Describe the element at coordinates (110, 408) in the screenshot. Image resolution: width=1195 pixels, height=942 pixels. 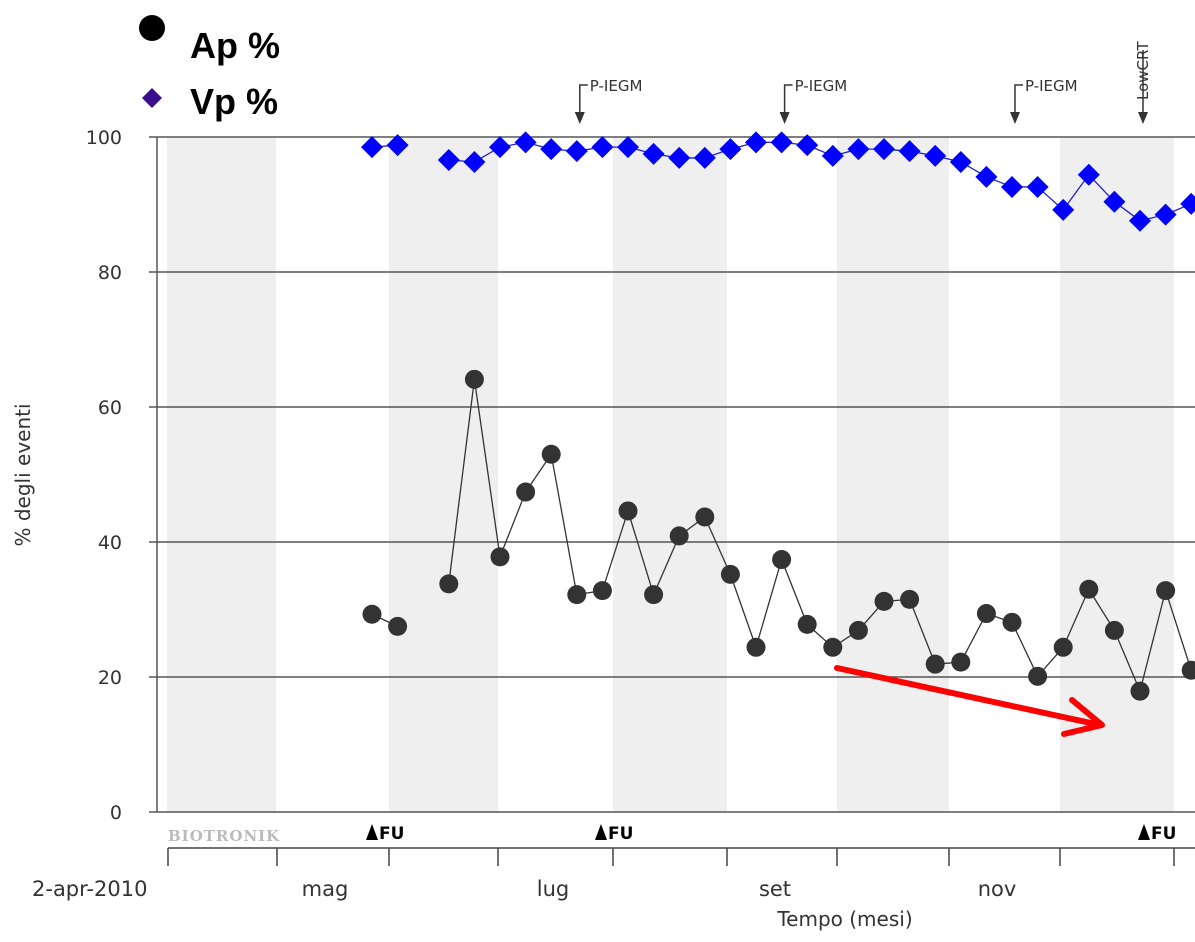
I see `y-tick-label: 60` at that location.